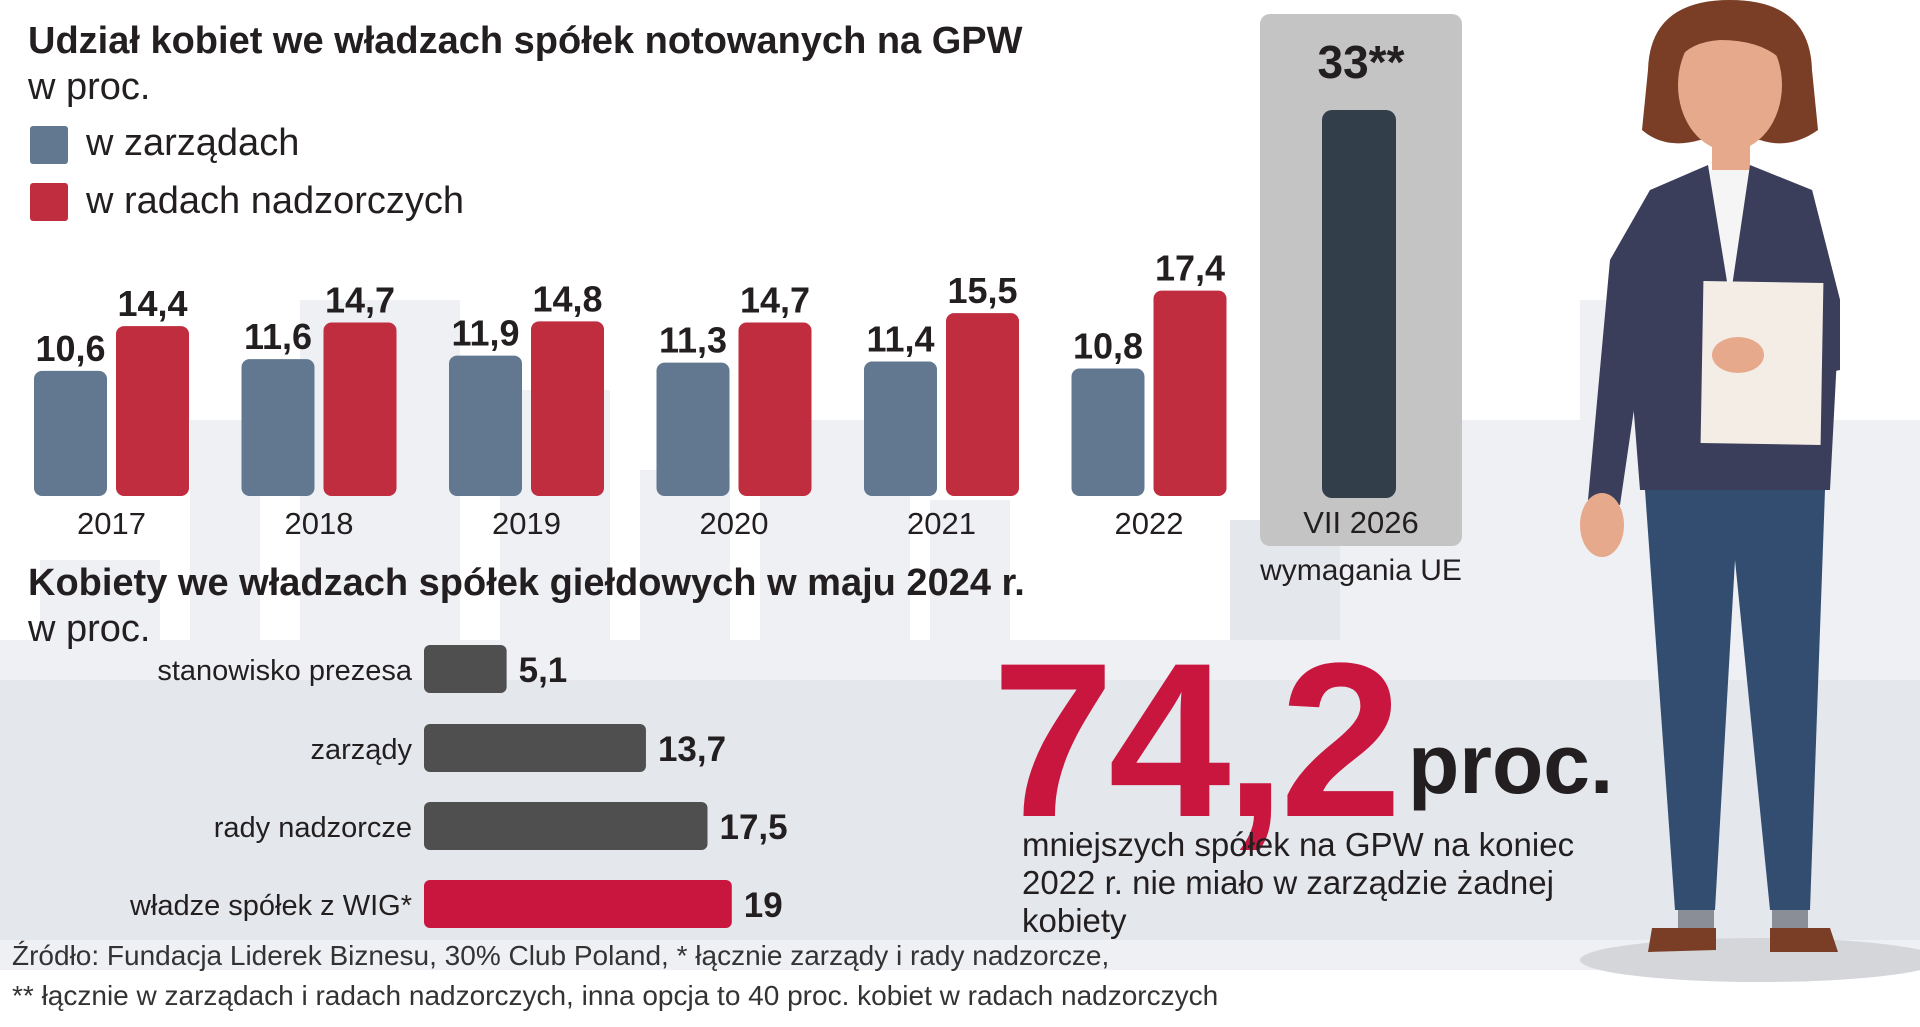  What do you see at coordinates (543, 670) in the screenshot?
I see `hbar-value-label-0: 5,1` at bounding box center [543, 670].